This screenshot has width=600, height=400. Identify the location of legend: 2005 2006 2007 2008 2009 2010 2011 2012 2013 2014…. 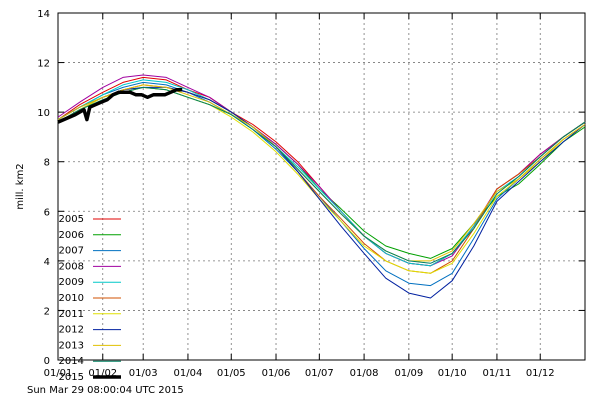
(90, 298).